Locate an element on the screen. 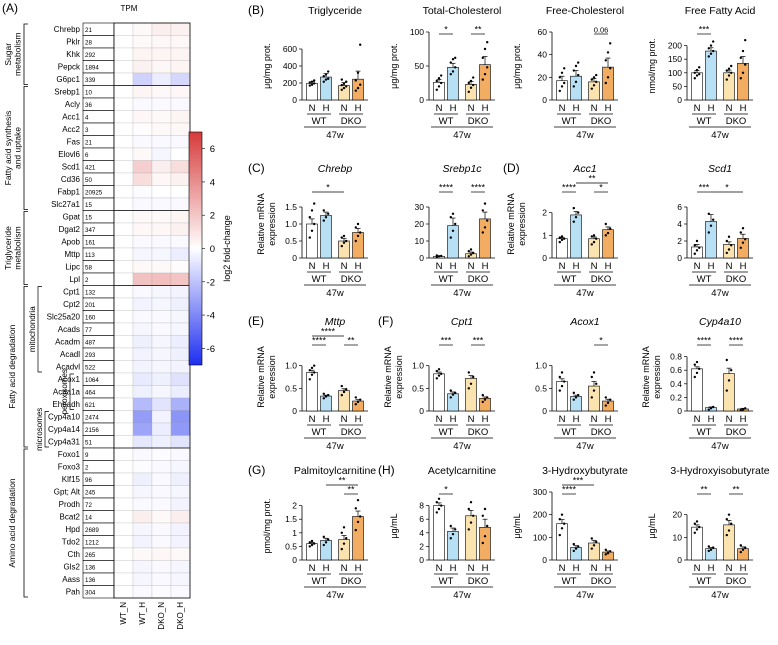  gene-label: Gpat is located at coordinates (72, 217).